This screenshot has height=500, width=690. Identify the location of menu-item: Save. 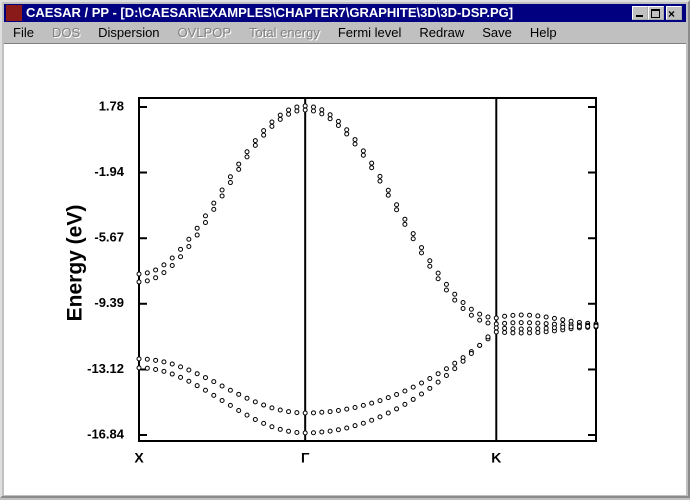
(497, 32).